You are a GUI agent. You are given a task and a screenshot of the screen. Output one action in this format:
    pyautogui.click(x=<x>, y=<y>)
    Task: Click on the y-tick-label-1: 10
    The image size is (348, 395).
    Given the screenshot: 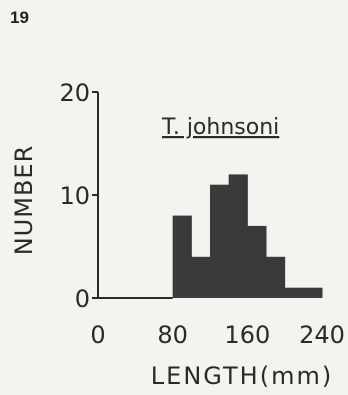 What is the action you would take?
    pyautogui.click(x=74, y=196)
    